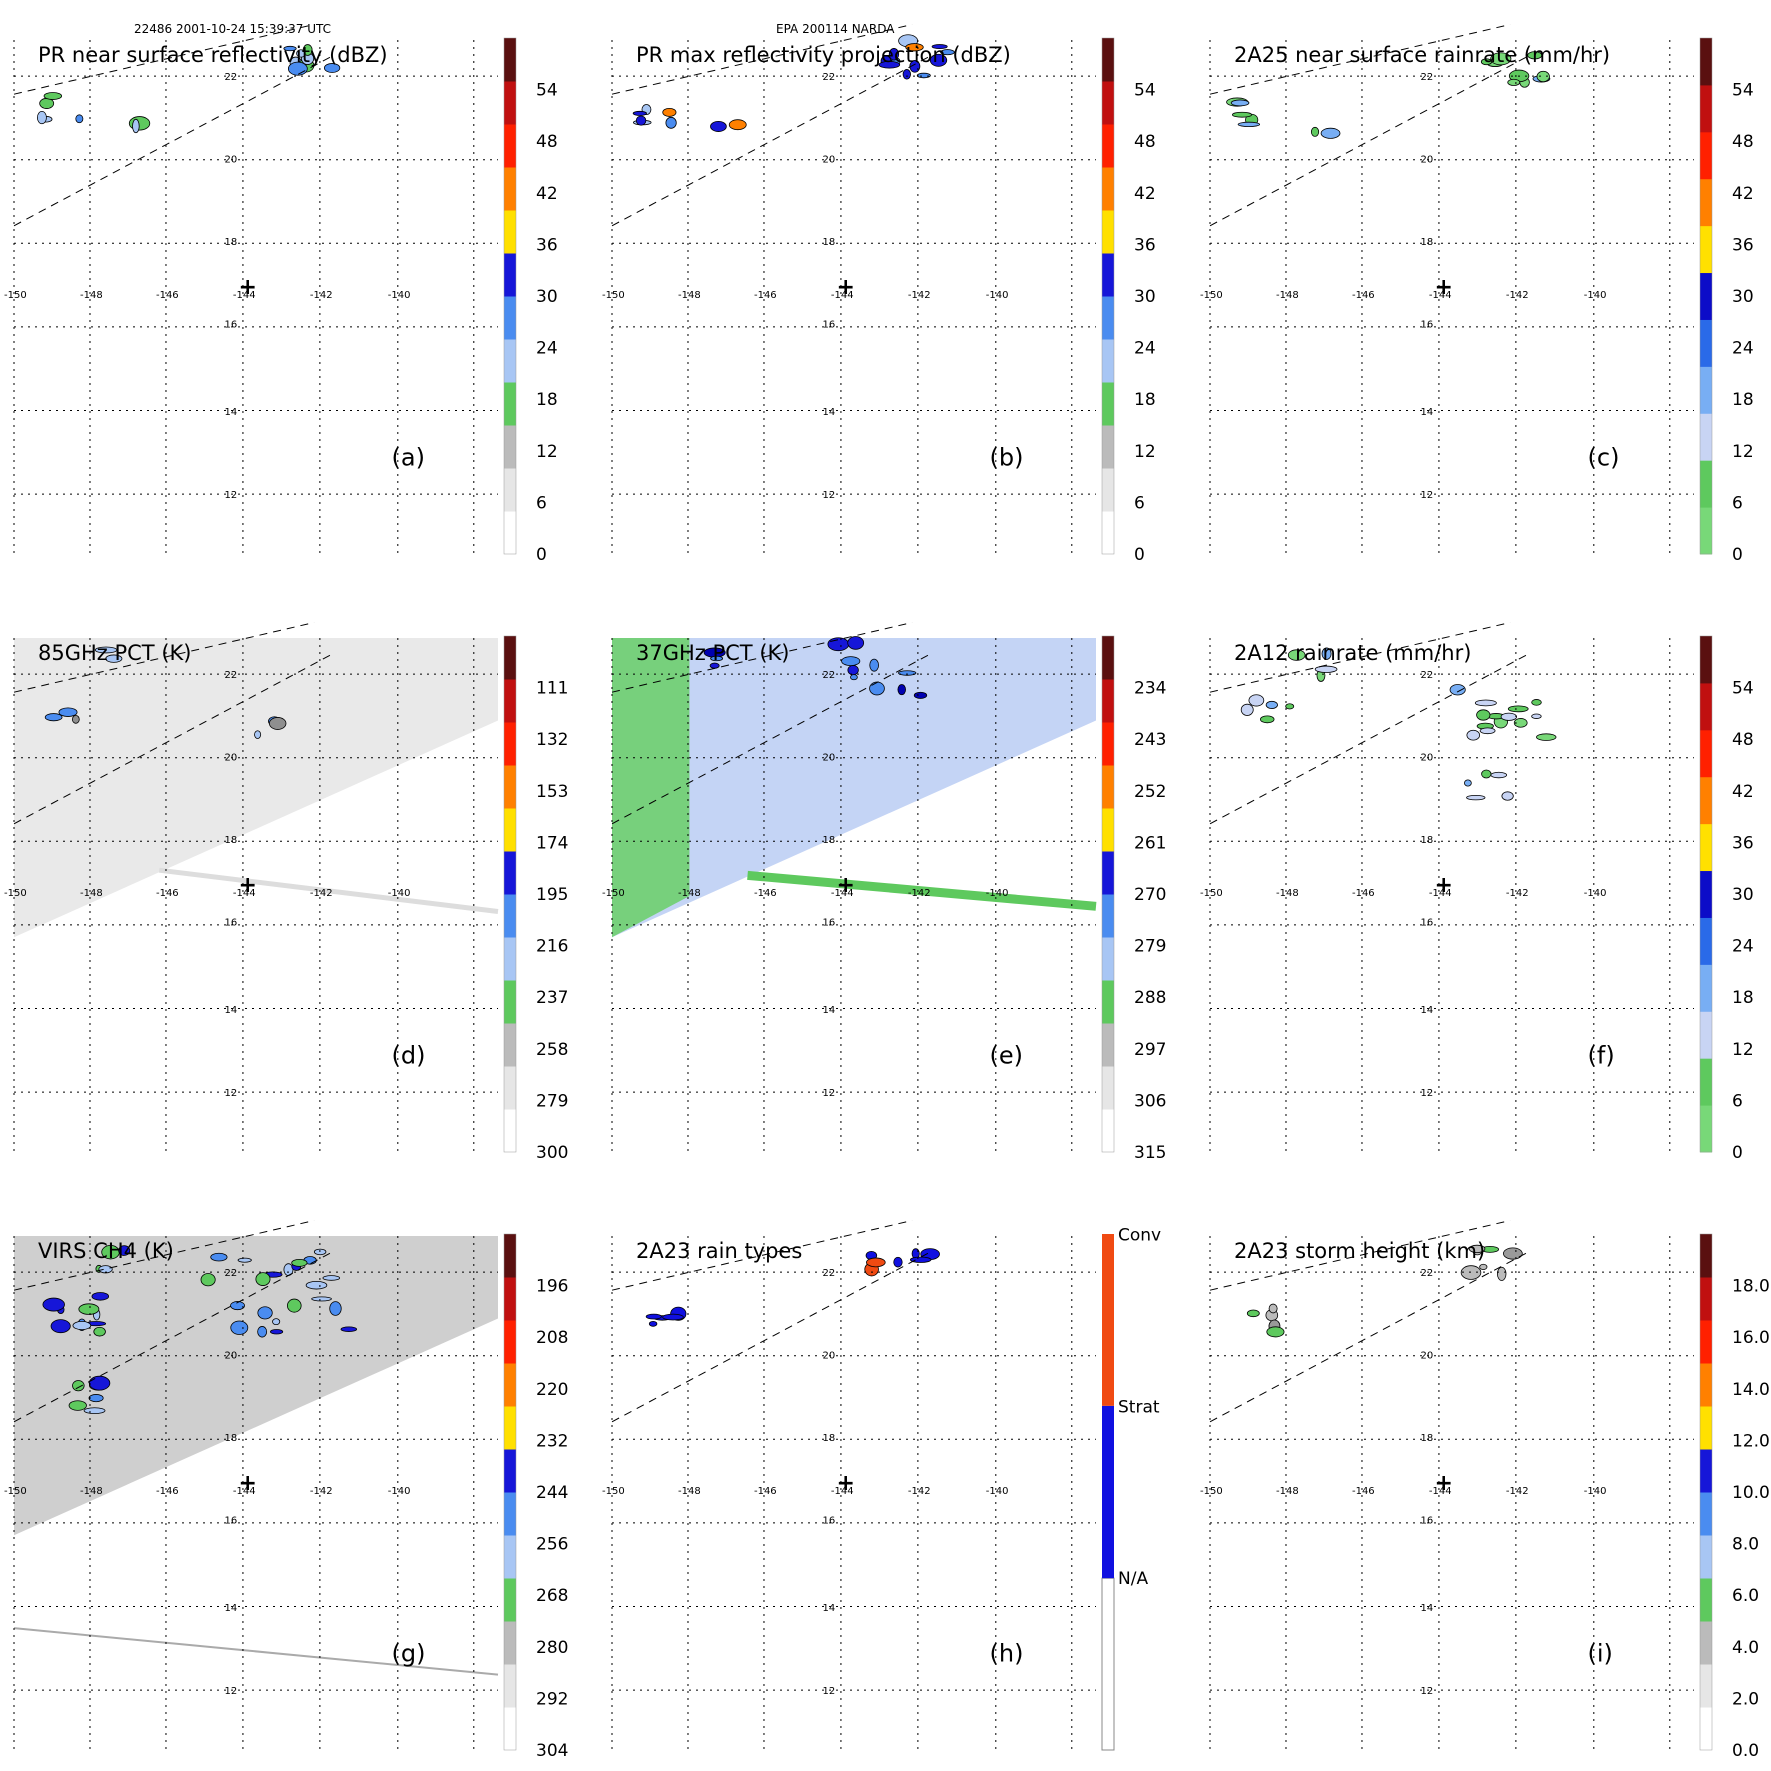 The image size is (1771, 1771). Describe the element at coordinates (1352, 653) in the screenshot. I see `panel-title: 2A12 rainrate (mm/hr)` at that location.